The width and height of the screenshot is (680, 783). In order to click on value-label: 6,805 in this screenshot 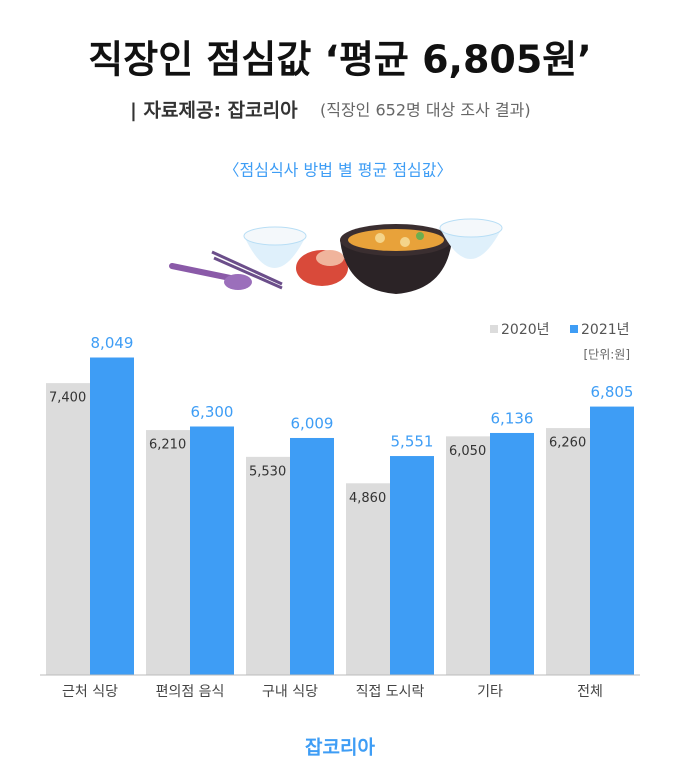, I will do `click(612, 392)`.